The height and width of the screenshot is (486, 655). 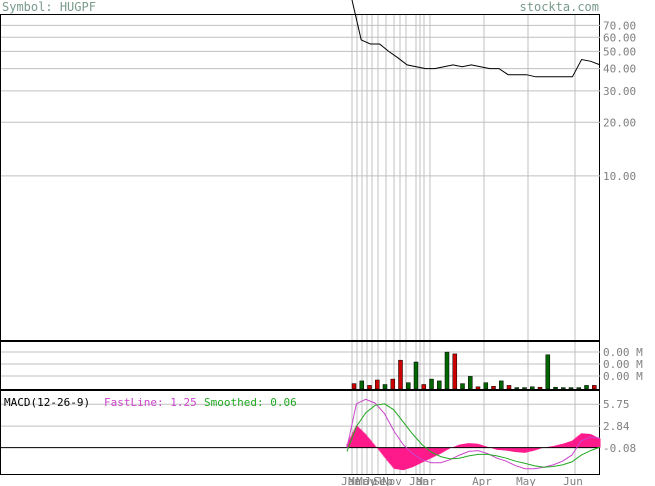 I want to click on macd-tick-label: 2.84, so click(x=616, y=426).